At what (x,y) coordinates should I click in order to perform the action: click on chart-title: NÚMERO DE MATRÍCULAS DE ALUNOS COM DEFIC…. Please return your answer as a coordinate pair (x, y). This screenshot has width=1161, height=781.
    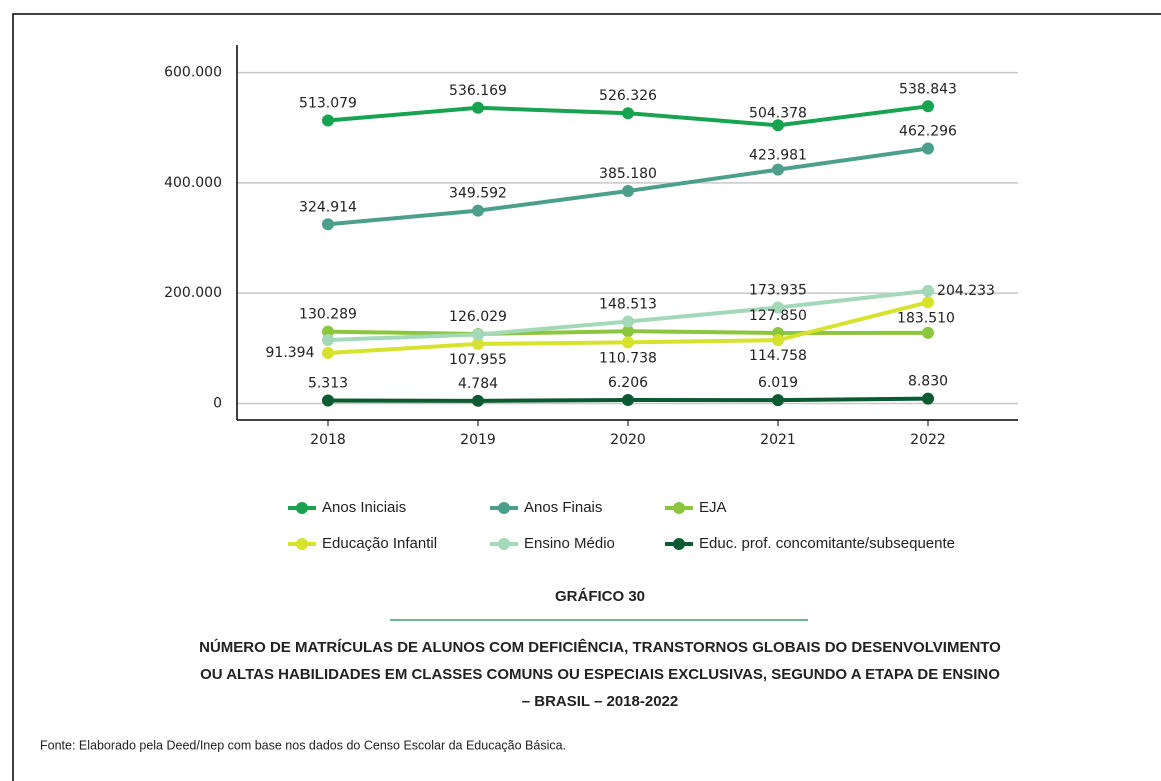
    Looking at the image, I should click on (600, 647).